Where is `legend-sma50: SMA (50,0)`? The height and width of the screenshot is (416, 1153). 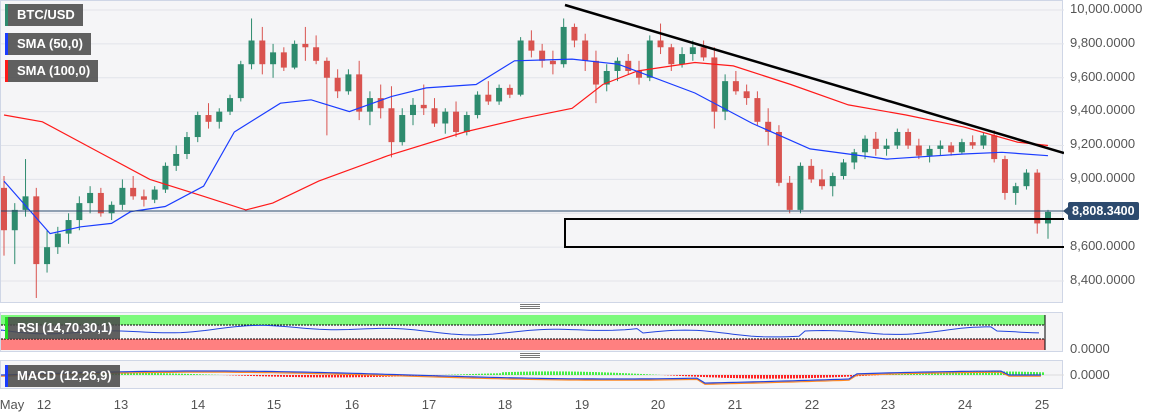
legend-sma50: SMA (50,0) is located at coordinates (48, 44).